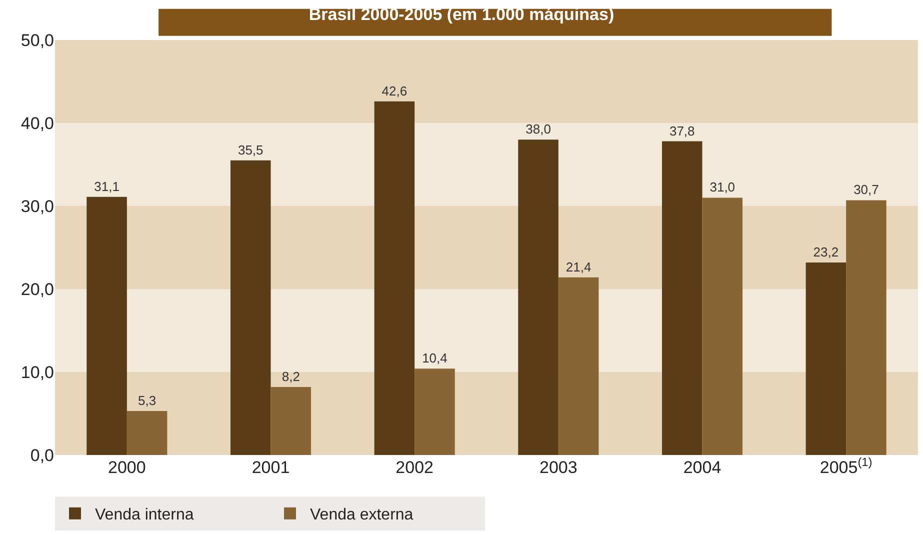 The width and height of the screenshot is (923, 535). I want to click on x-tick-label: 2002, so click(415, 467).